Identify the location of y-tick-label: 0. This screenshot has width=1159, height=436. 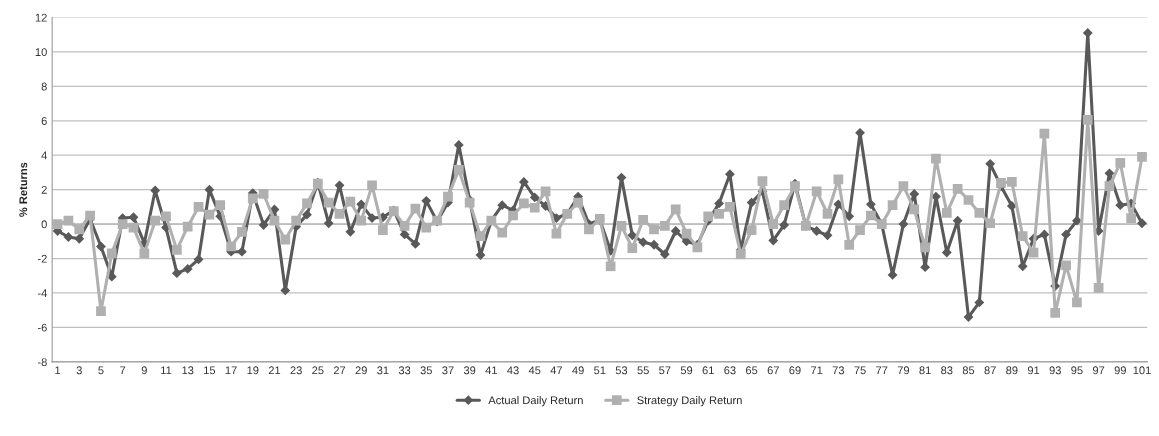
(44, 224).